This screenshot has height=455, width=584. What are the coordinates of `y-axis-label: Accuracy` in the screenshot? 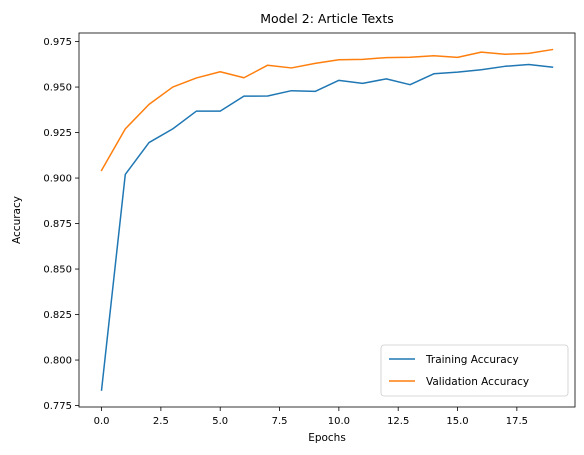 It's located at (17, 220).